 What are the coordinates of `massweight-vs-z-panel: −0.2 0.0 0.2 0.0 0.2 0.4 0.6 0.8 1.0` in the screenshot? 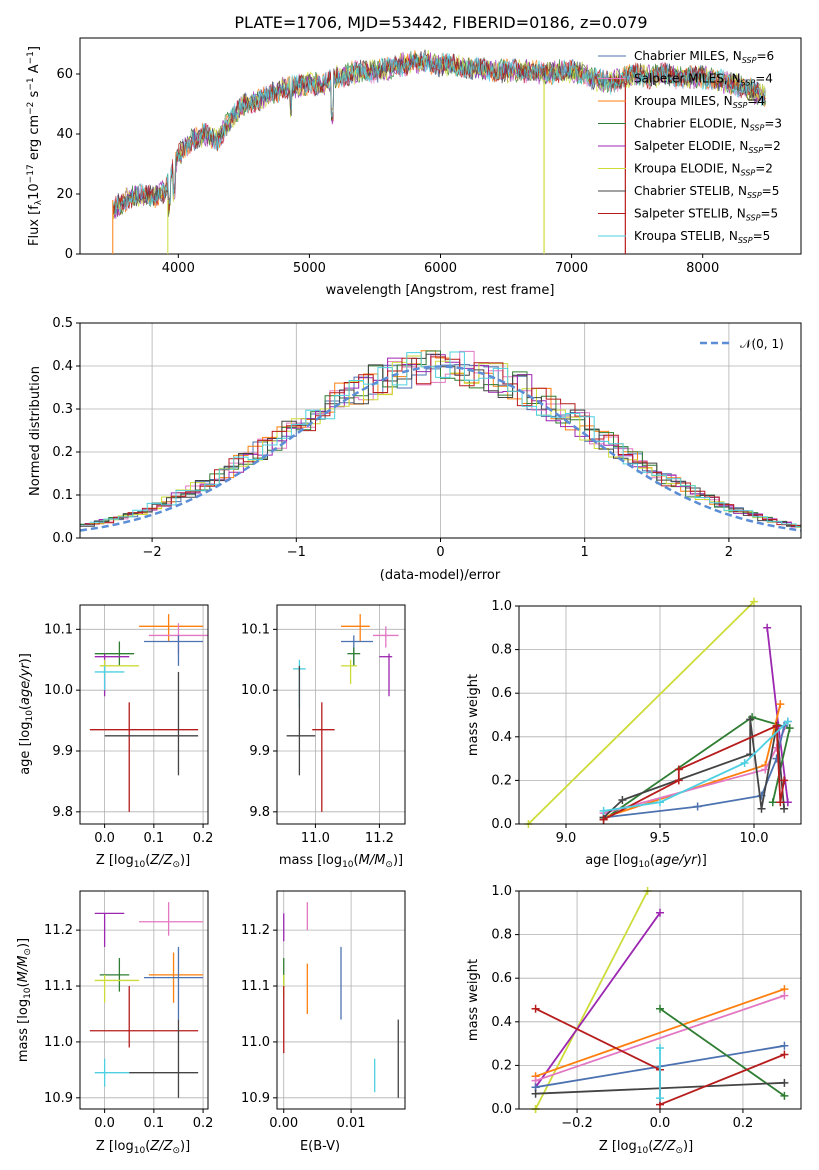 It's located at (646, 1007).